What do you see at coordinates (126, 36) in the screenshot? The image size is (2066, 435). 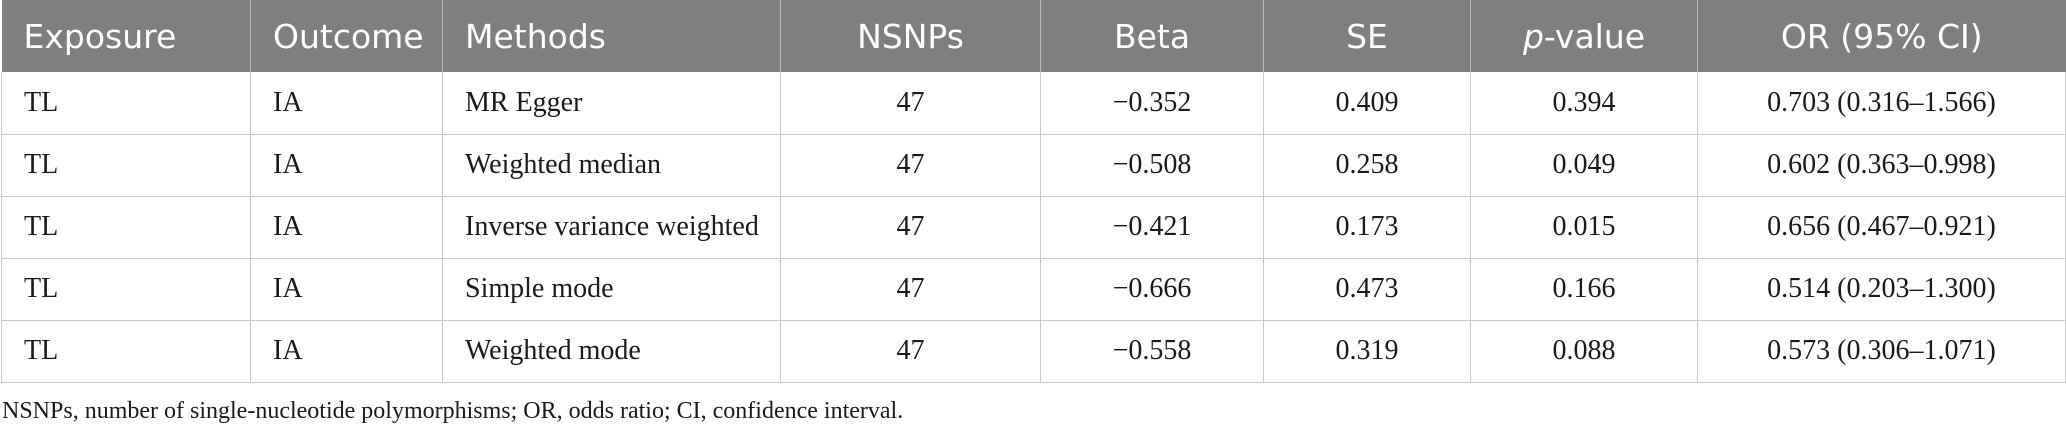 I see `header-exposure: Exposure` at bounding box center [126, 36].